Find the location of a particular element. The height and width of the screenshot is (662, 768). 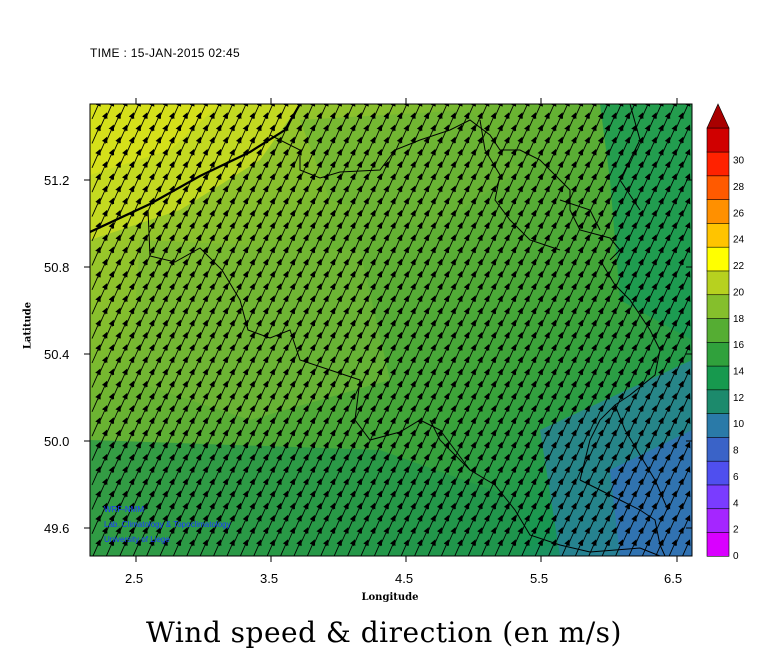

x-axis-title: Longitude is located at coordinates (390, 597).